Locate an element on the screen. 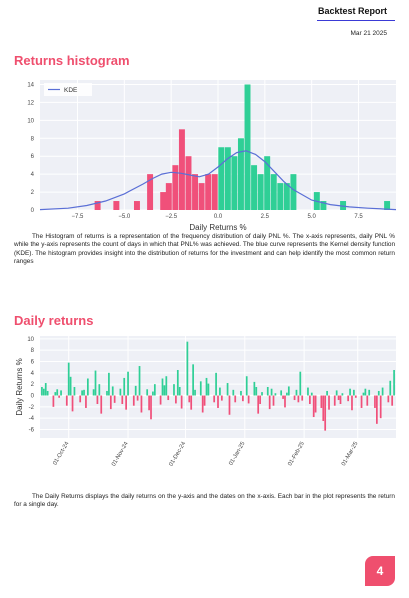 This screenshot has width=409, height=598. x-tick-label: 01-Nov-24 is located at coordinates (120, 453).